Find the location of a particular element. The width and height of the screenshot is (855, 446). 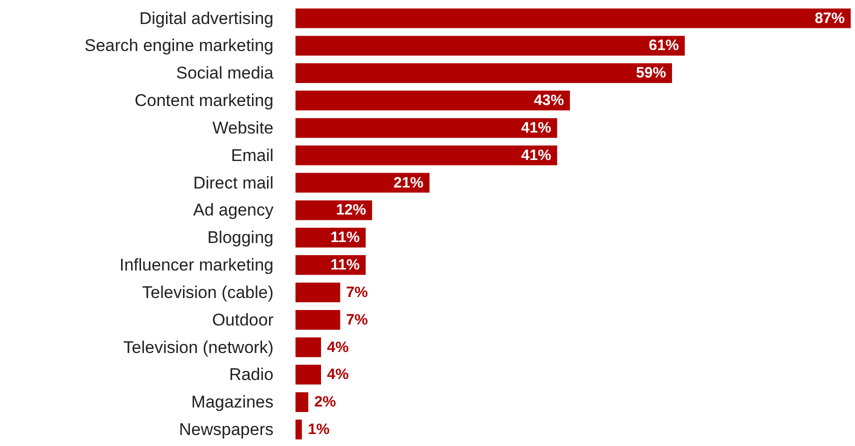

y-tick-label: Outdoor is located at coordinates (243, 320).